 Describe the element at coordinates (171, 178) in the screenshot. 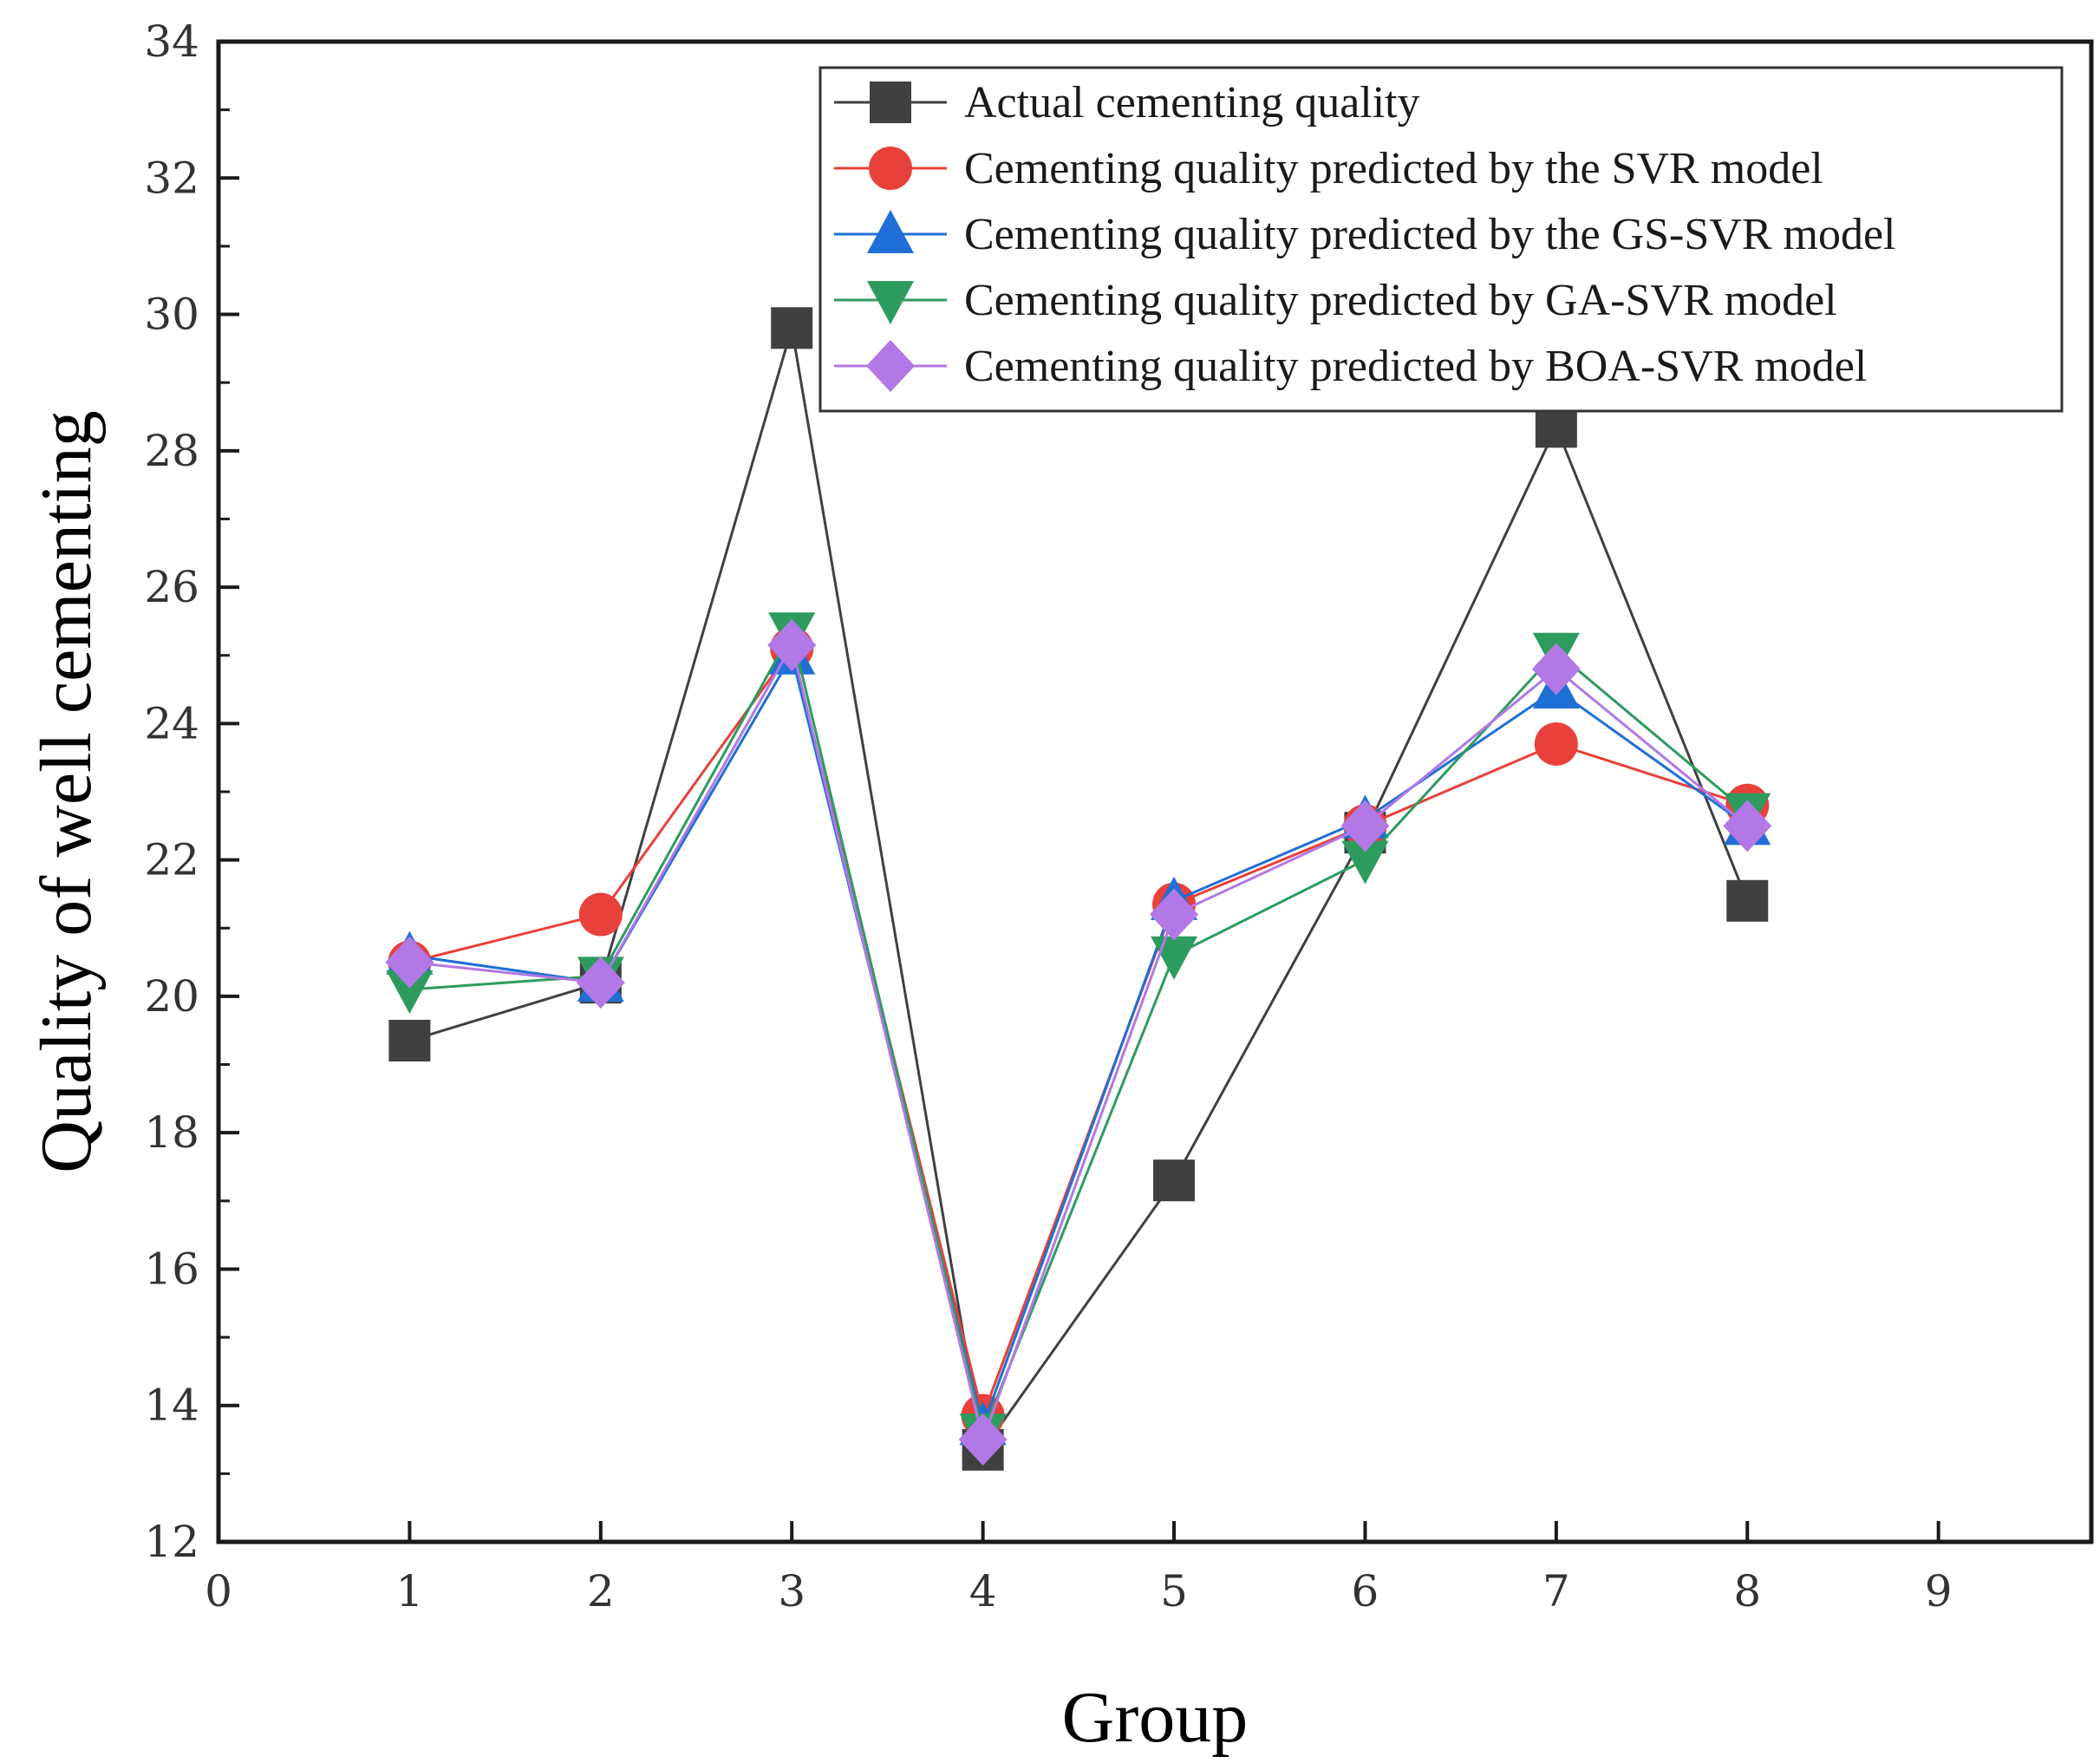

I see `y-tick-label: 32` at that location.